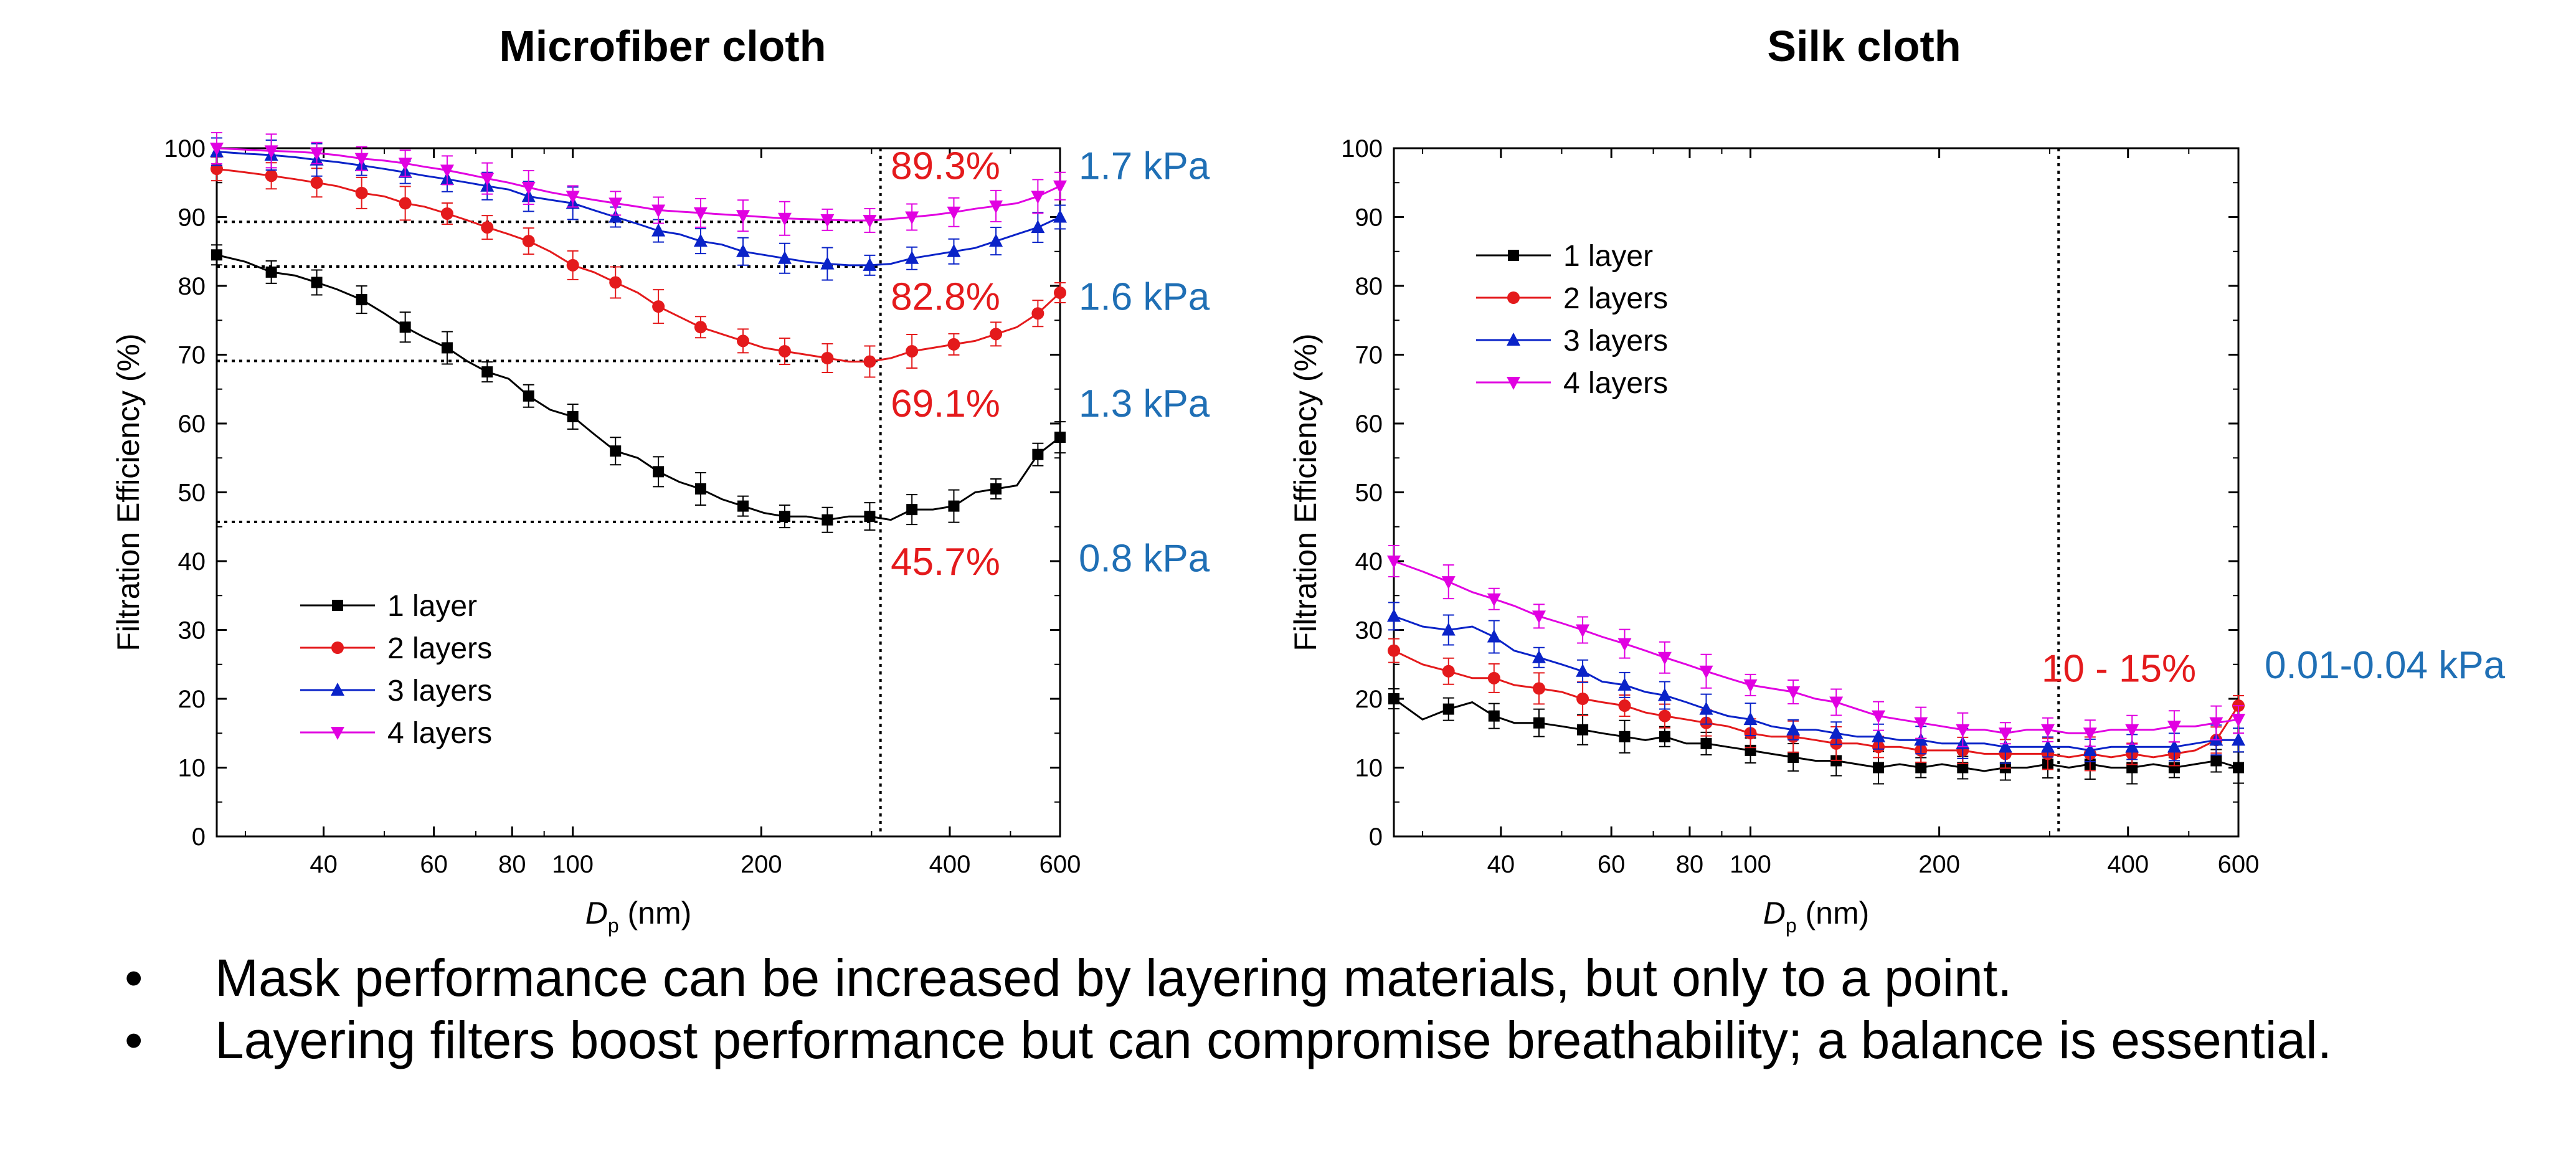 This screenshot has height=1174, width=2576. What do you see at coordinates (1572, 320) in the screenshot?
I see `legend: 1 layer 2 layers 3 layers 4 layers` at bounding box center [1572, 320].